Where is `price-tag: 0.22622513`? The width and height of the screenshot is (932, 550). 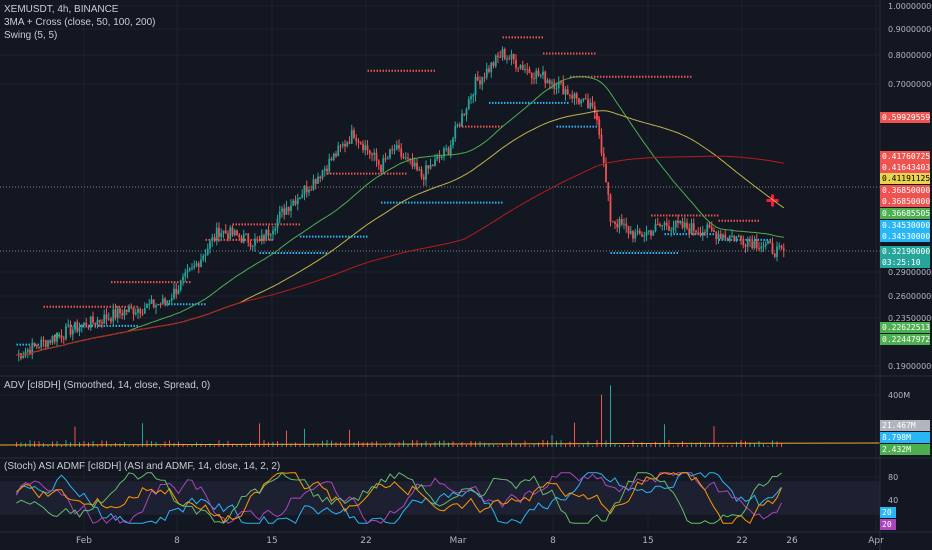 price-tag: 0.22622513 is located at coordinates (905, 327).